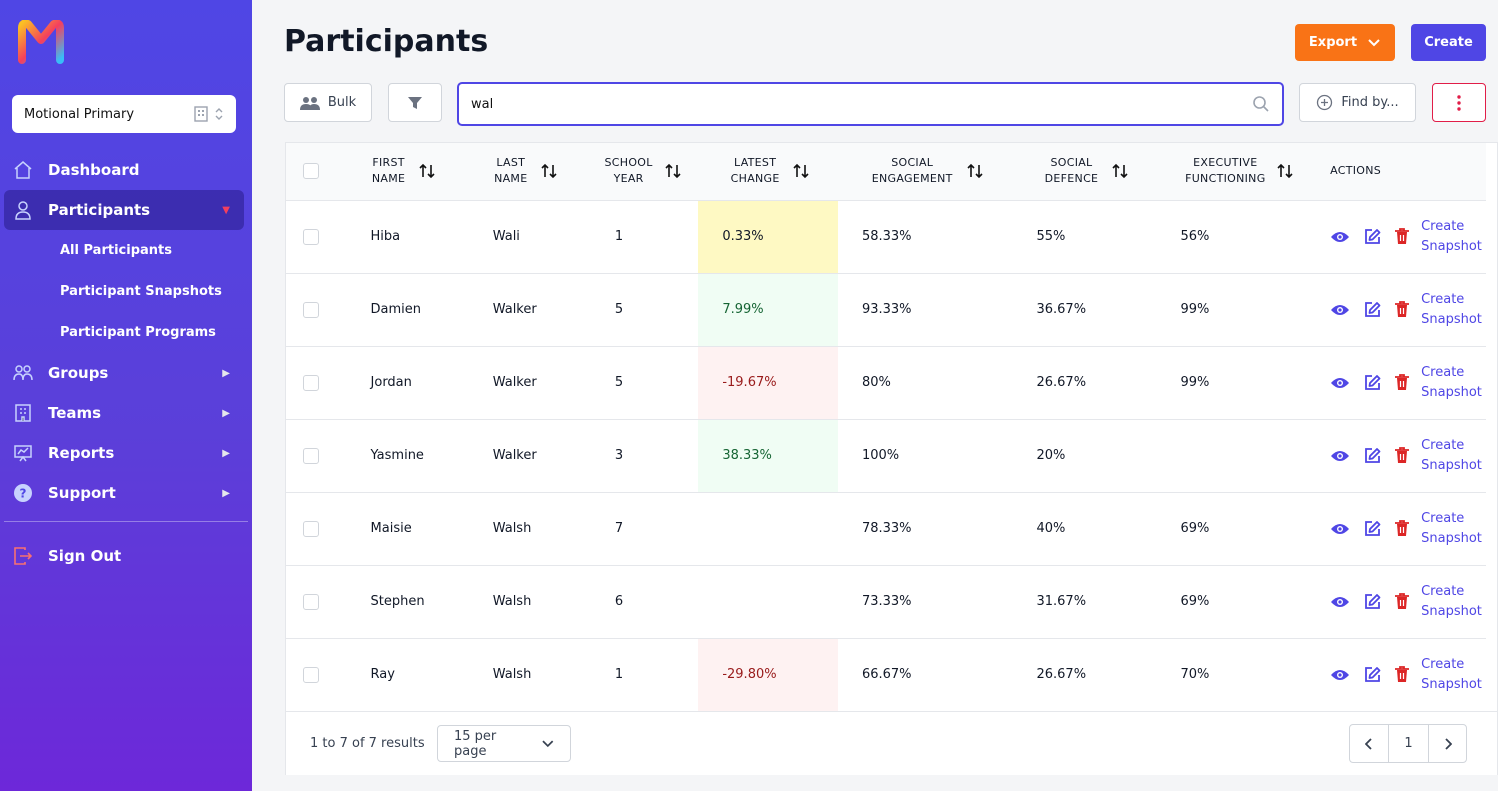 Image resolution: width=1498 pixels, height=791 pixels. What do you see at coordinates (1369, 743) in the screenshot?
I see `prev-page-button` at bounding box center [1369, 743].